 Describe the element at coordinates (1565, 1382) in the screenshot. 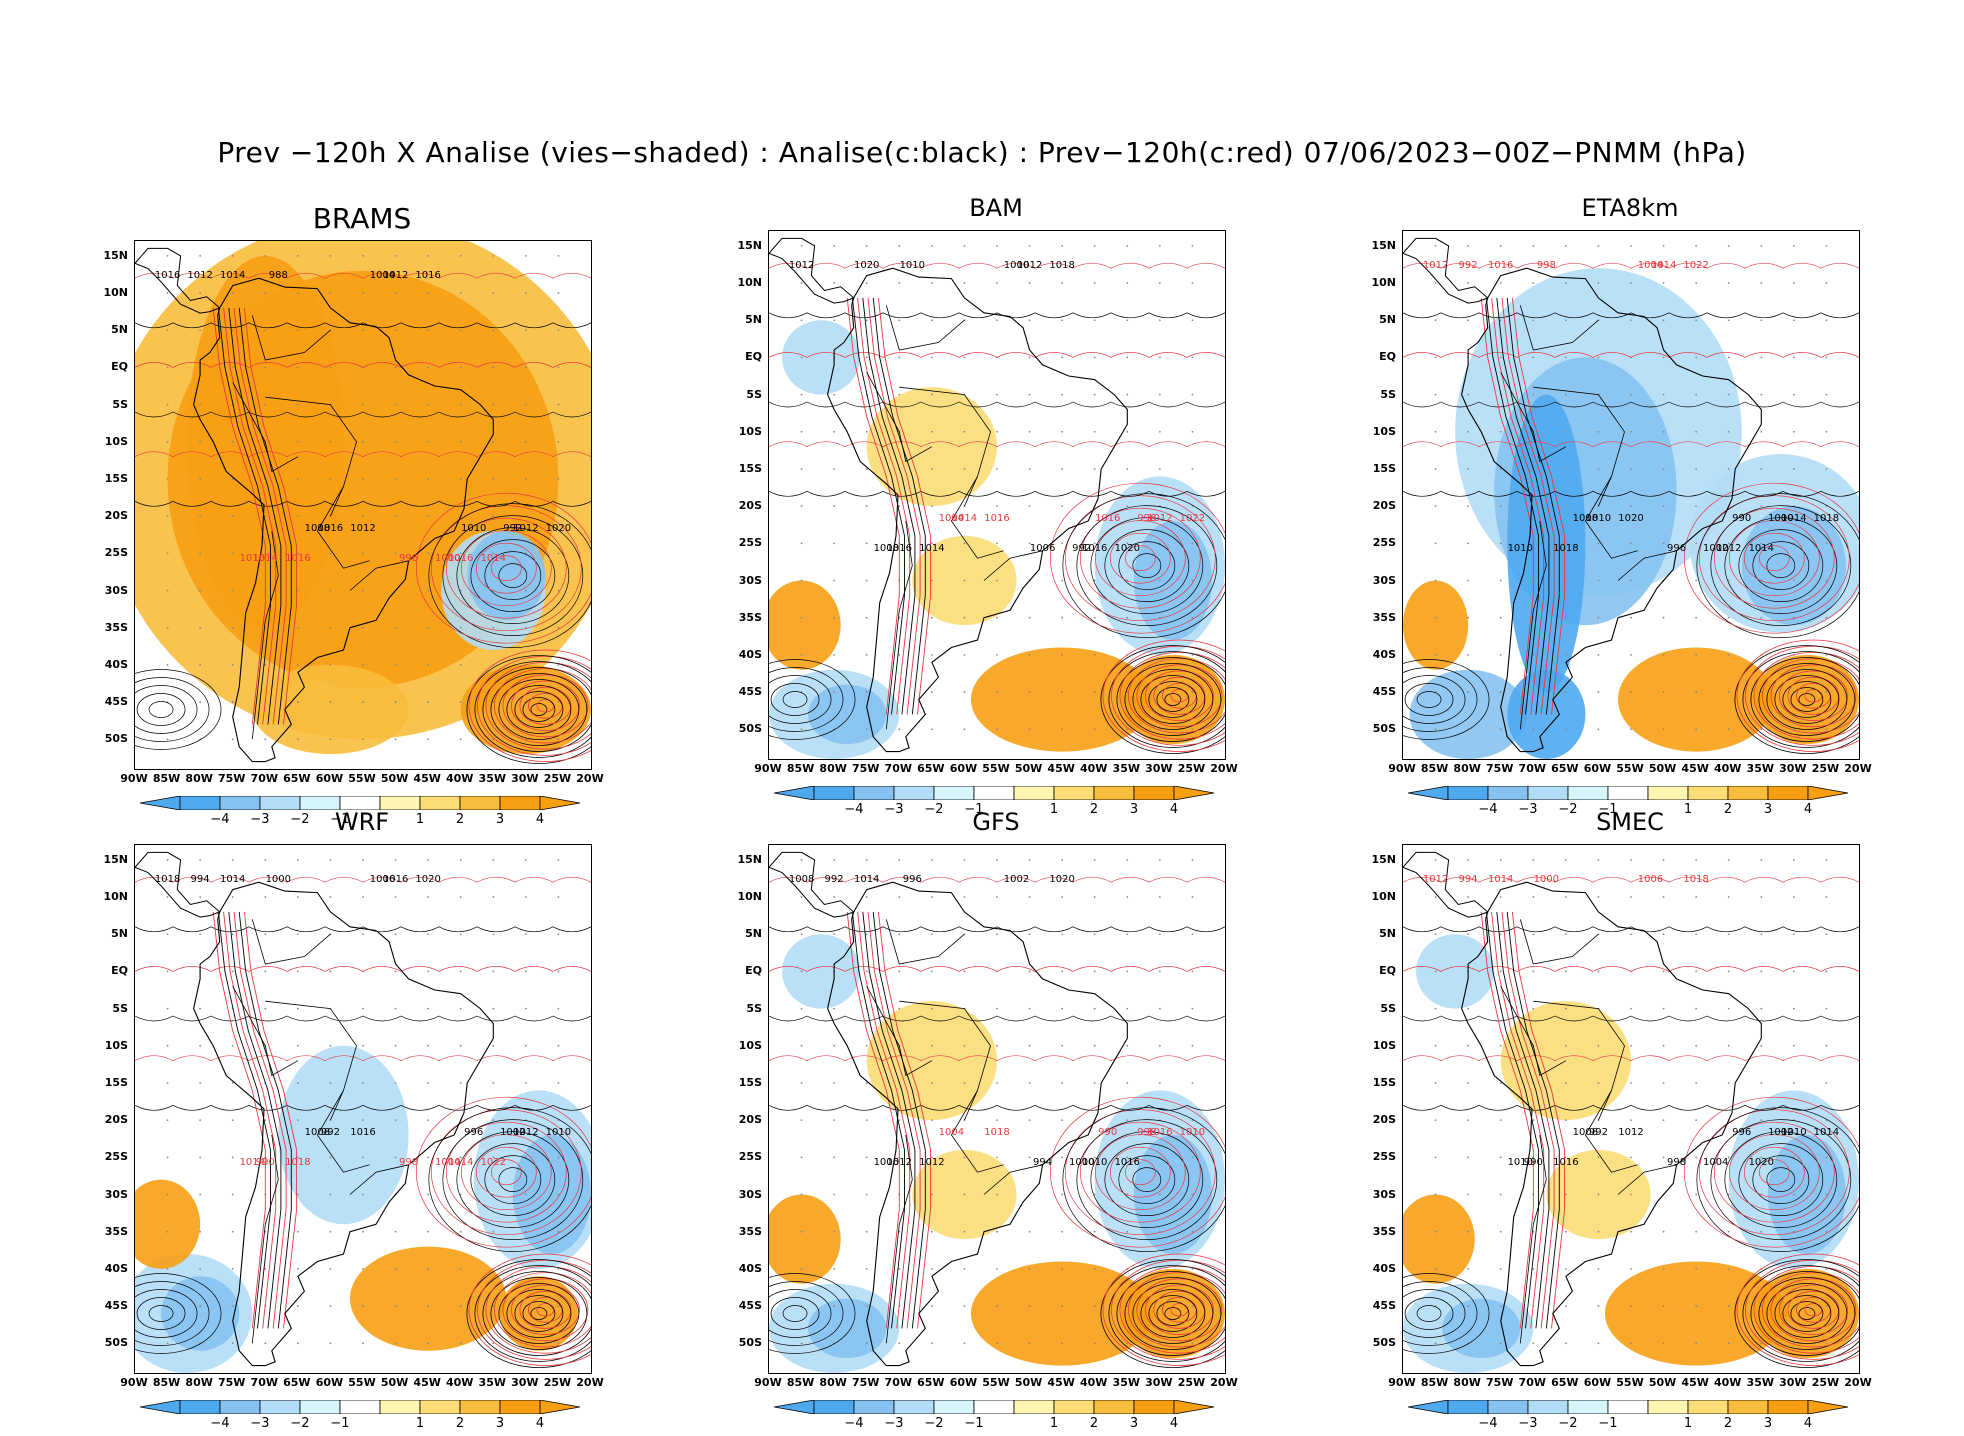

I see `lon-tick-label: 65W` at that location.